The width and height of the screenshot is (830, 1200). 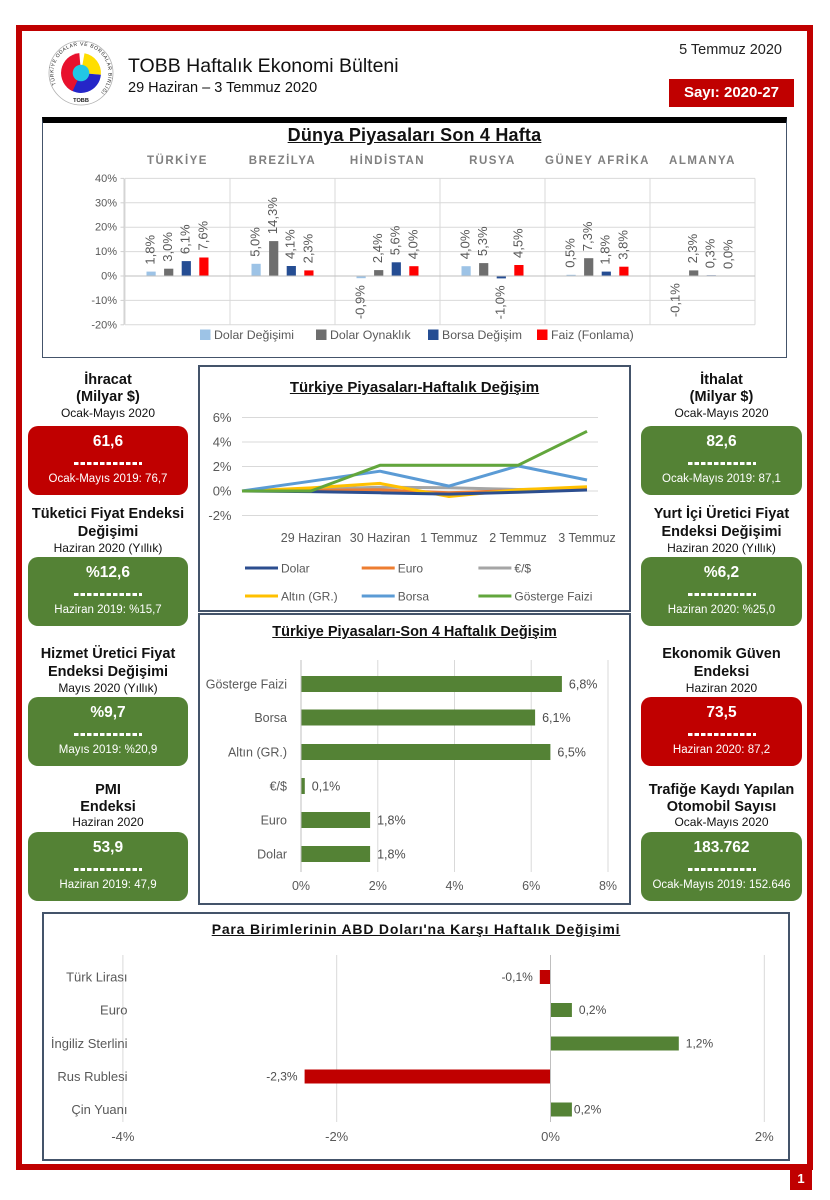 What do you see at coordinates (104, 301) in the screenshot?
I see `svg-text: -10%` at bounding box center [104, 301].